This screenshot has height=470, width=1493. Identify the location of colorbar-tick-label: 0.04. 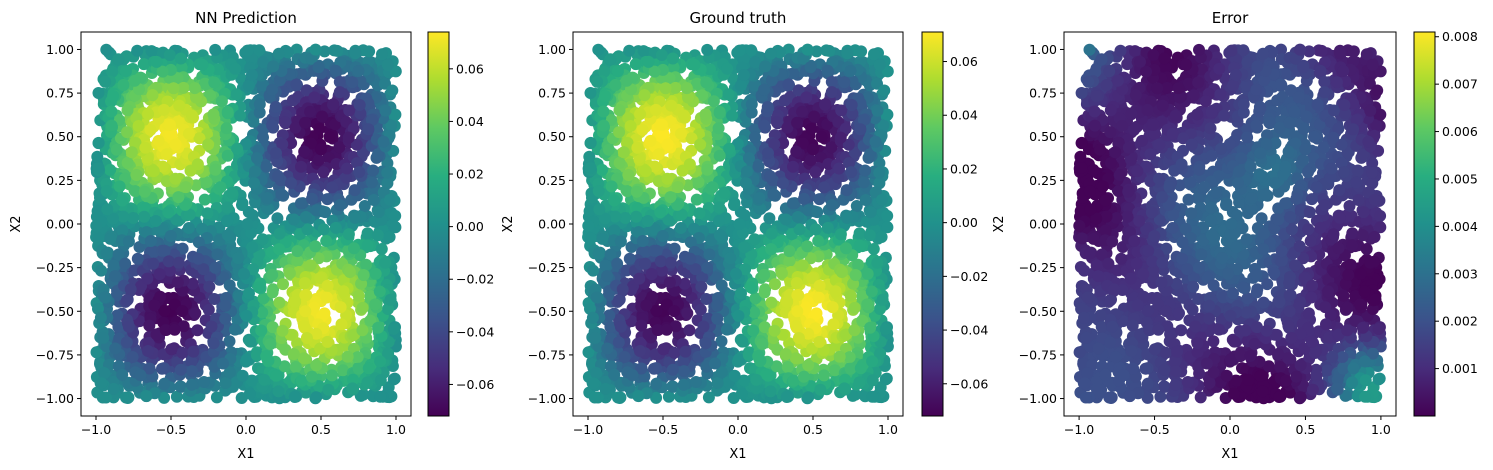
(470, 121).